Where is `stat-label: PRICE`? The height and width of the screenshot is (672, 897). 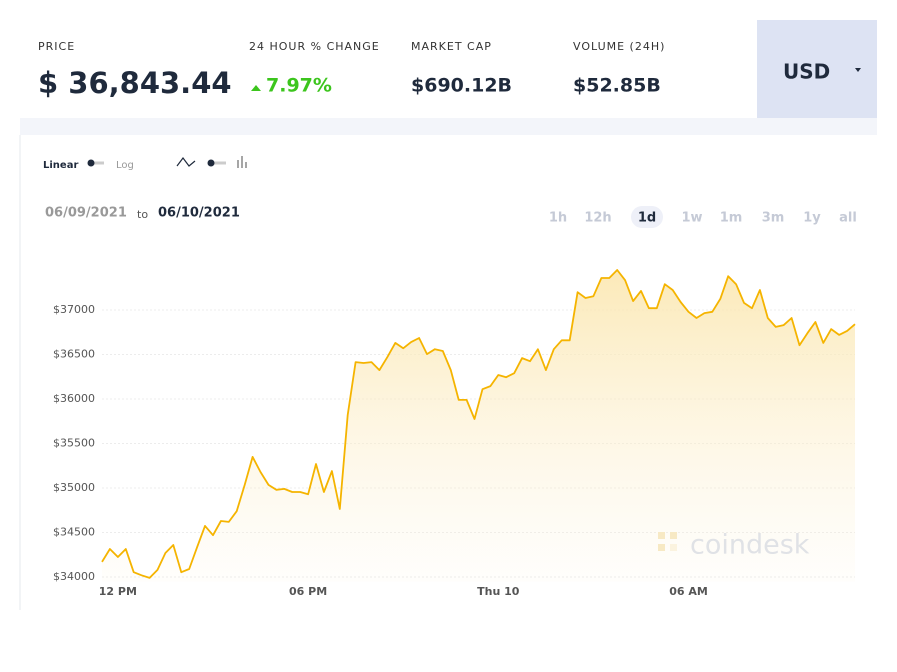 stat-label: PRICE is located at coordinates (56, 46).